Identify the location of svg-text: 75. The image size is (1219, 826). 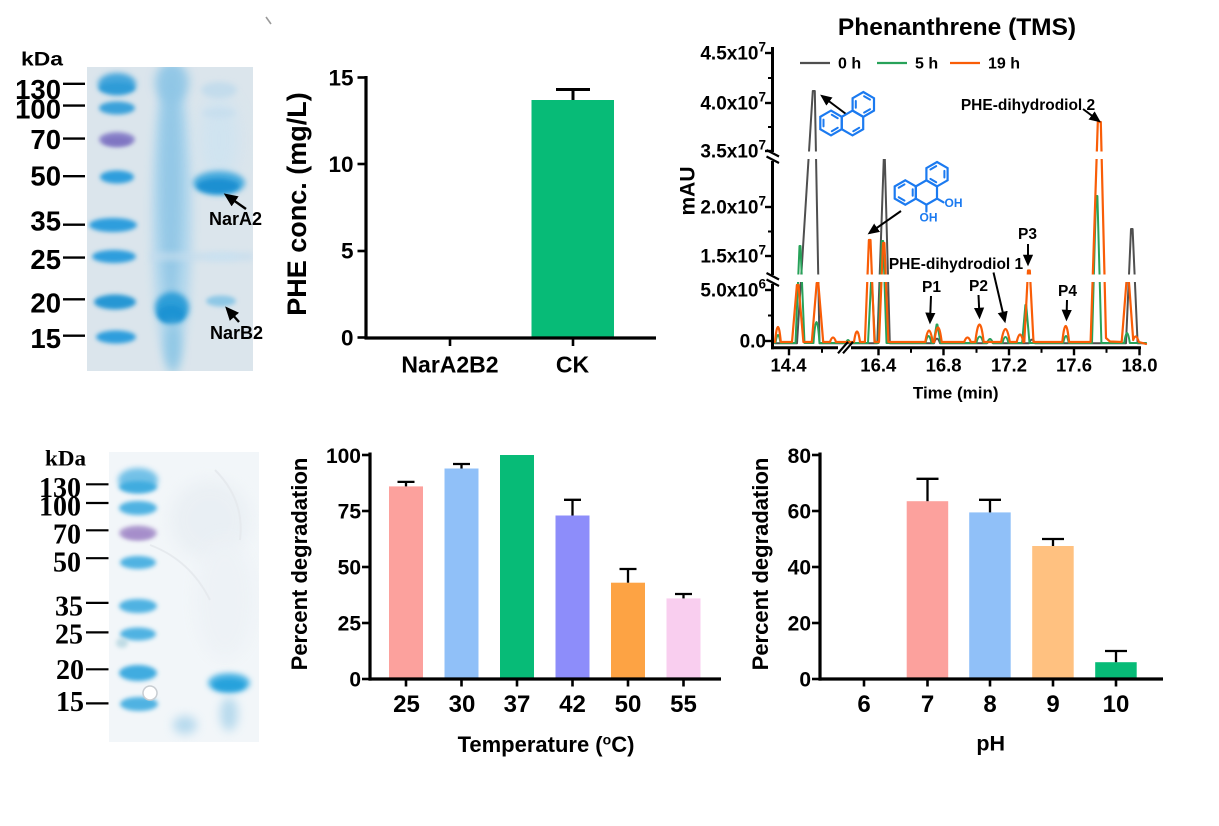
(350, 512).